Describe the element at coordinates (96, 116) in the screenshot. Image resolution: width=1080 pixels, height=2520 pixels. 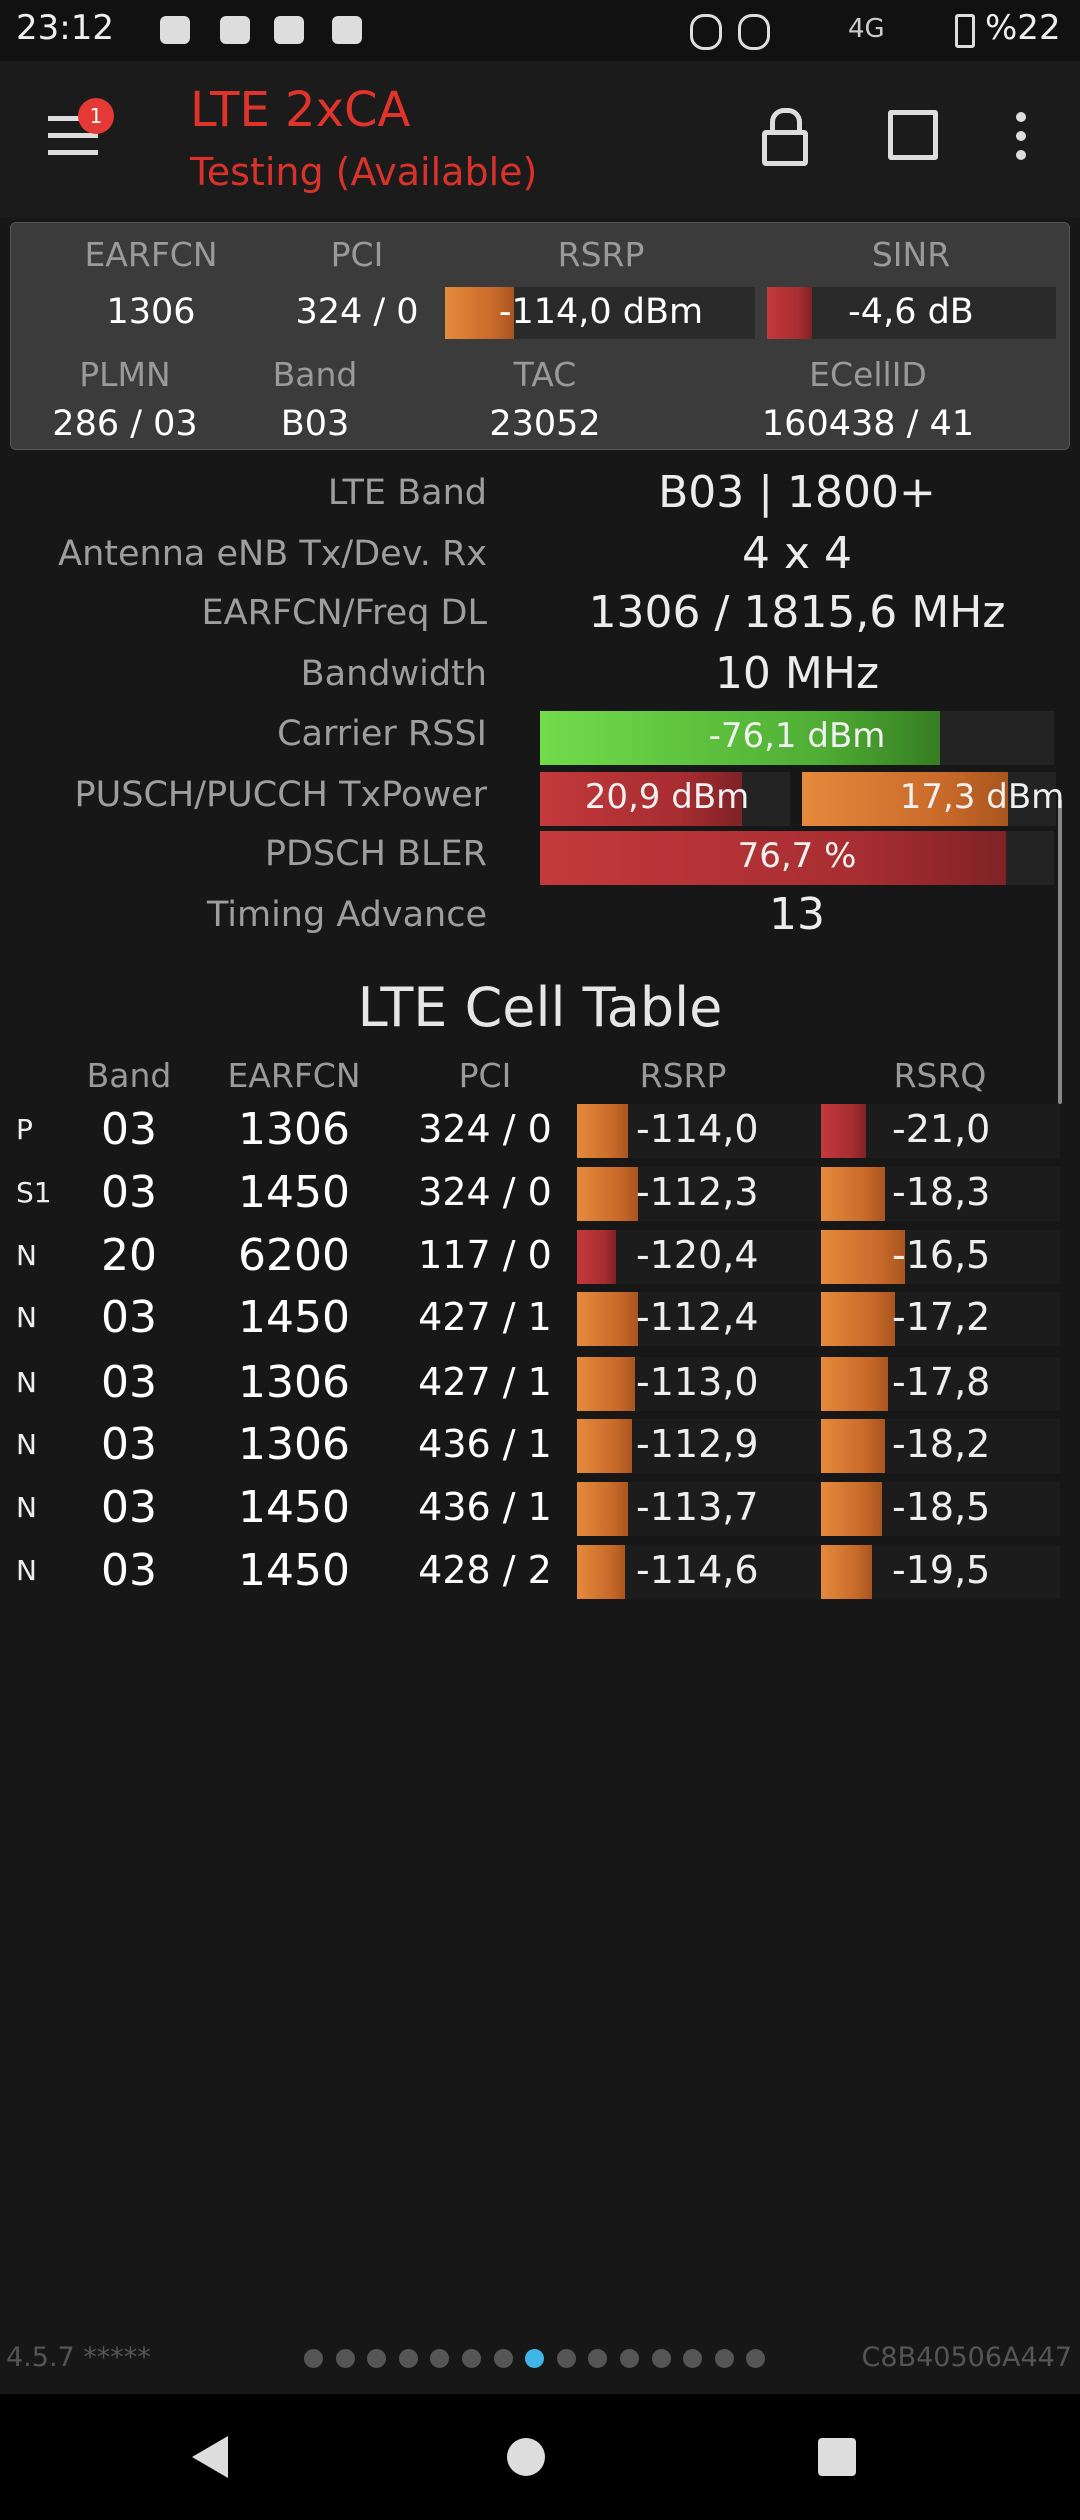
I see `notification-badge: 1` at that location.